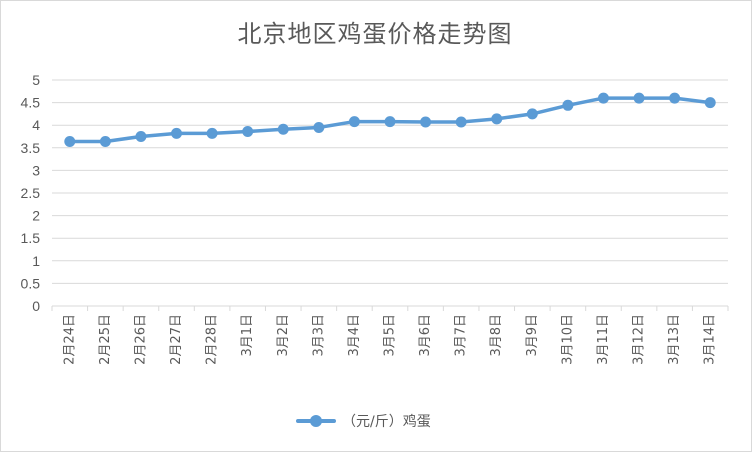 Image resolution: width=752 pixels, height=452 pixels. What do you see at coordinates (532, 335) in the screenshot?
I see `x-tick-label: 3月9日` at bounding box center [532, 335].